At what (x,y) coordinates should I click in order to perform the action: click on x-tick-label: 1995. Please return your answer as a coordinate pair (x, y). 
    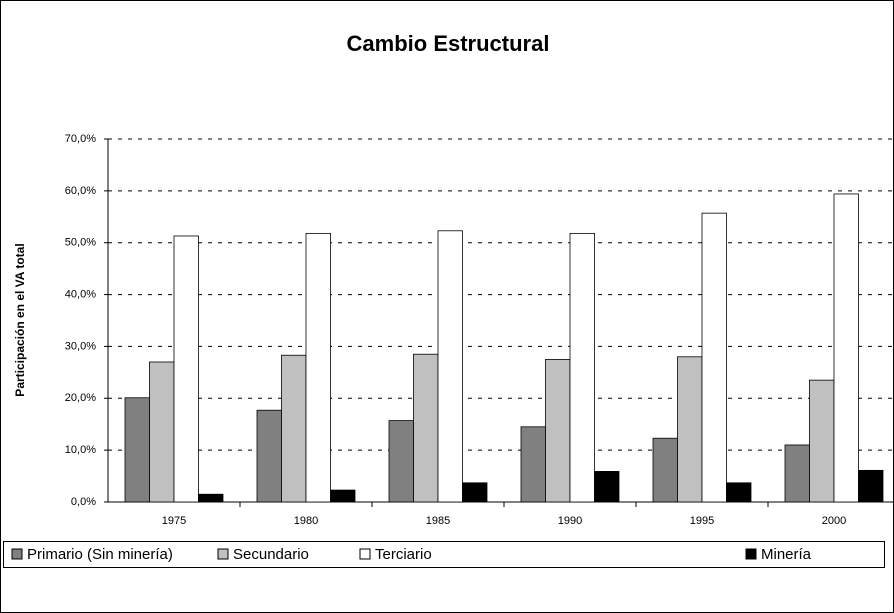
    Looking at the image, I should click on (702, 521).